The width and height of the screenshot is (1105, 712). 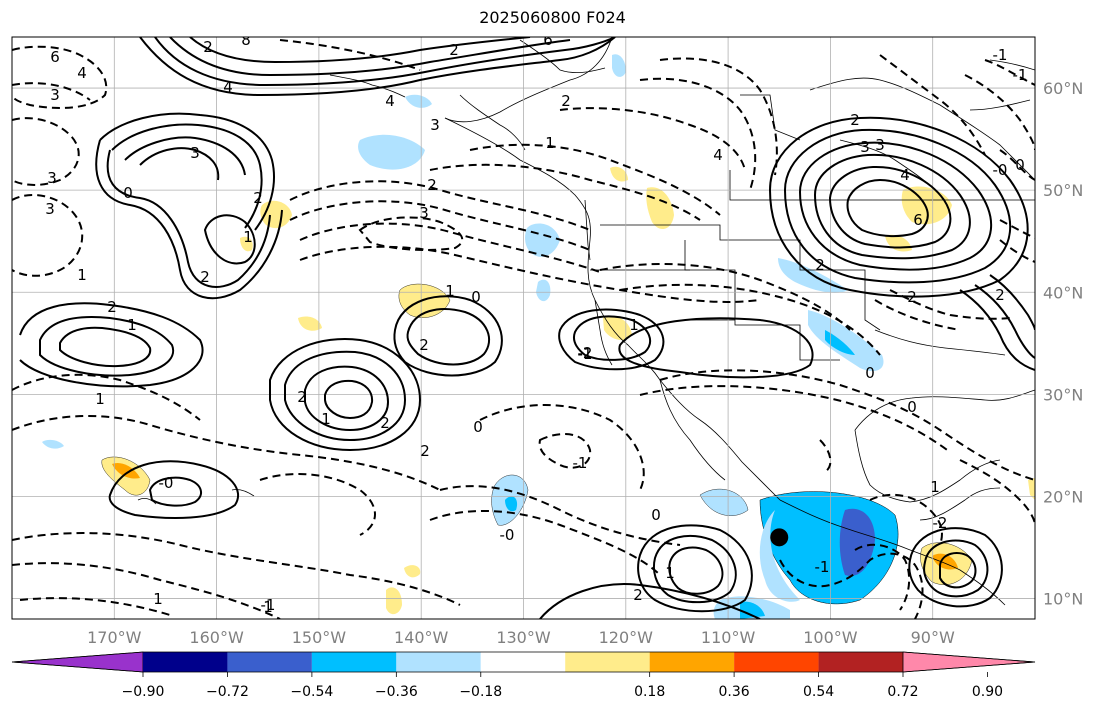 I want to click on colorbar-extend-high, so click(x=969, y=662).